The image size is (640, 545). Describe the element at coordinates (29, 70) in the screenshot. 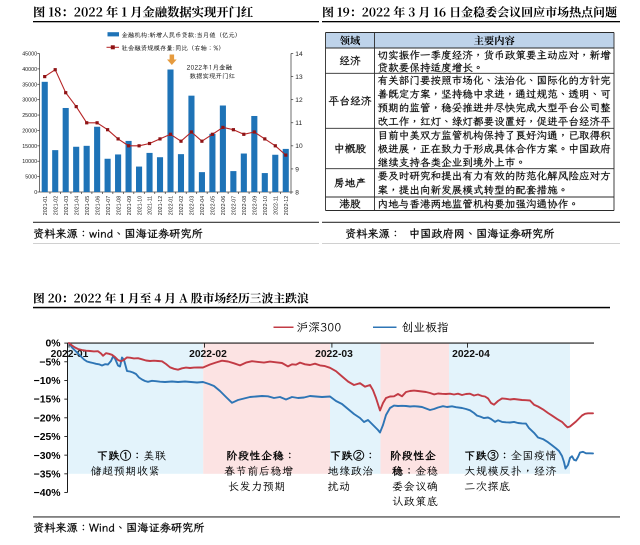

I see `svg-text: 40000` at that location.